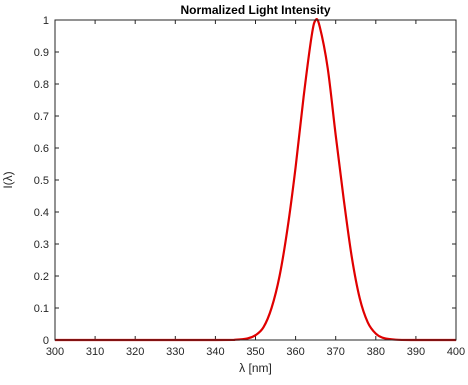  What do you see at coordinates (41, 213) in the screenshot?
I see `y-tick-label: 0.4` at bounding box center [41, 213].